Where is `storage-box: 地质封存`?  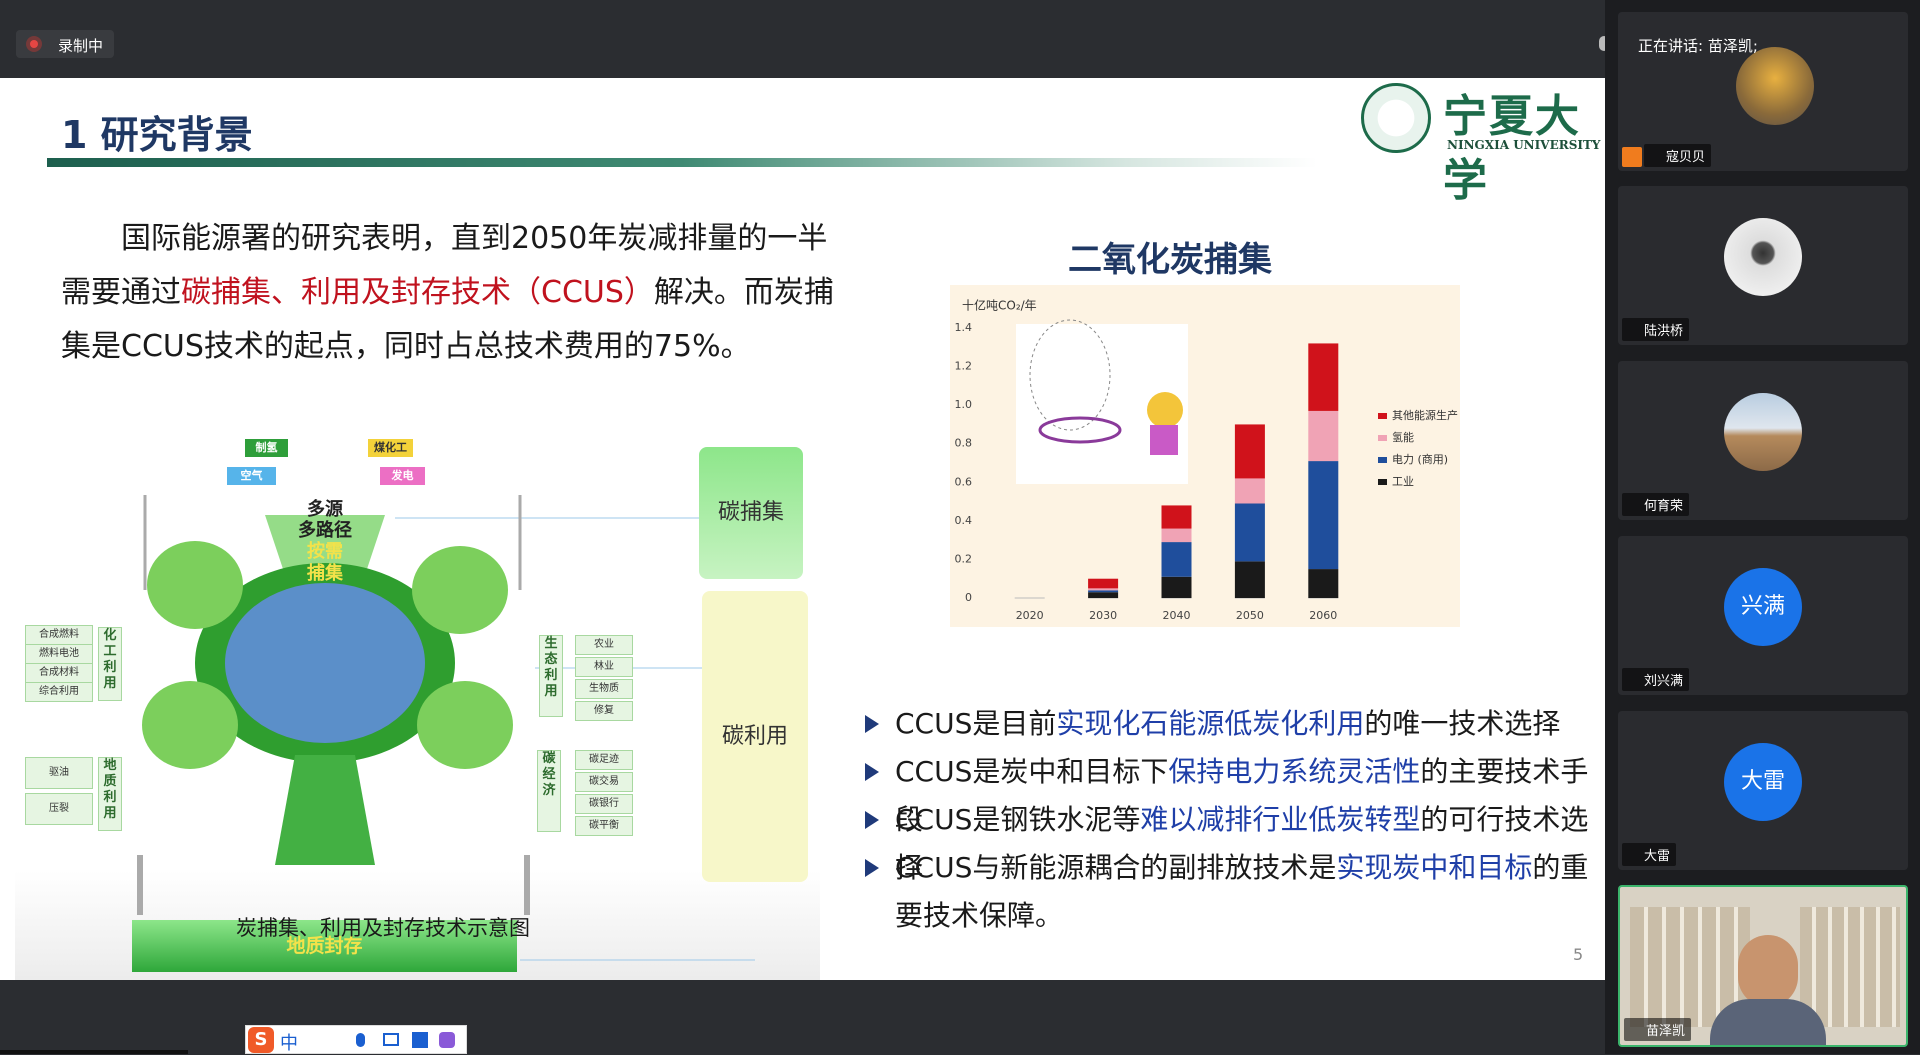
storage-box: 地质封存 is located at coordinates (324, 946).